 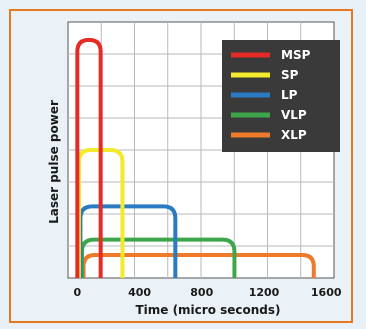 I want to click on legend-label-msp: MSP, so click(x=296, y=55).